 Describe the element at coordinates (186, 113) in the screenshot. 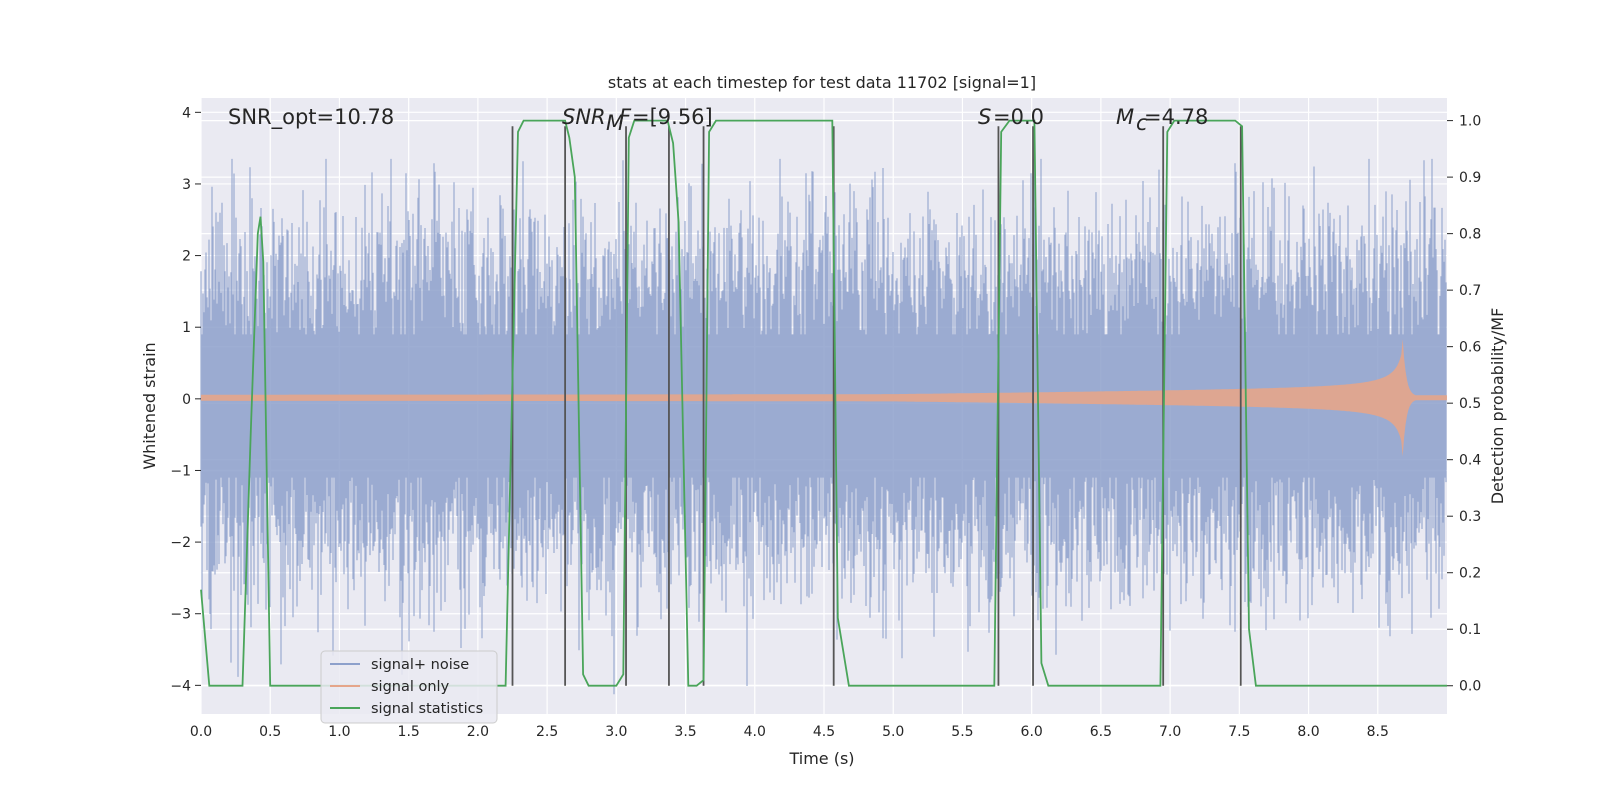

I see `y-tick-label: 4` at that location.